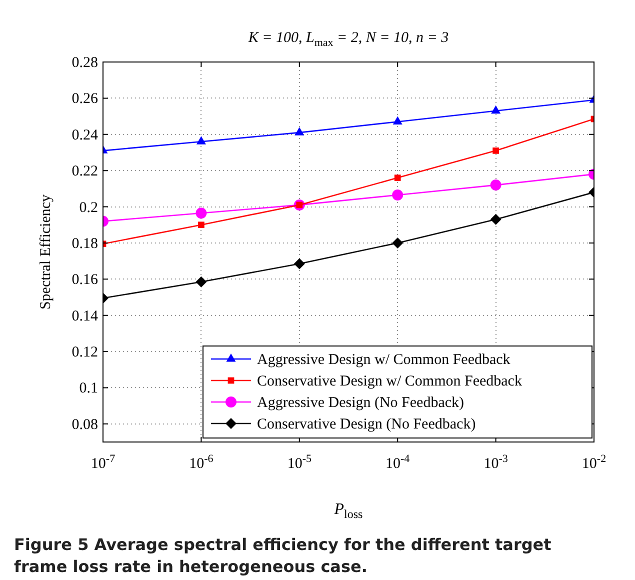  I want to click on y-tick-label: 0.16, so click(85, 280).